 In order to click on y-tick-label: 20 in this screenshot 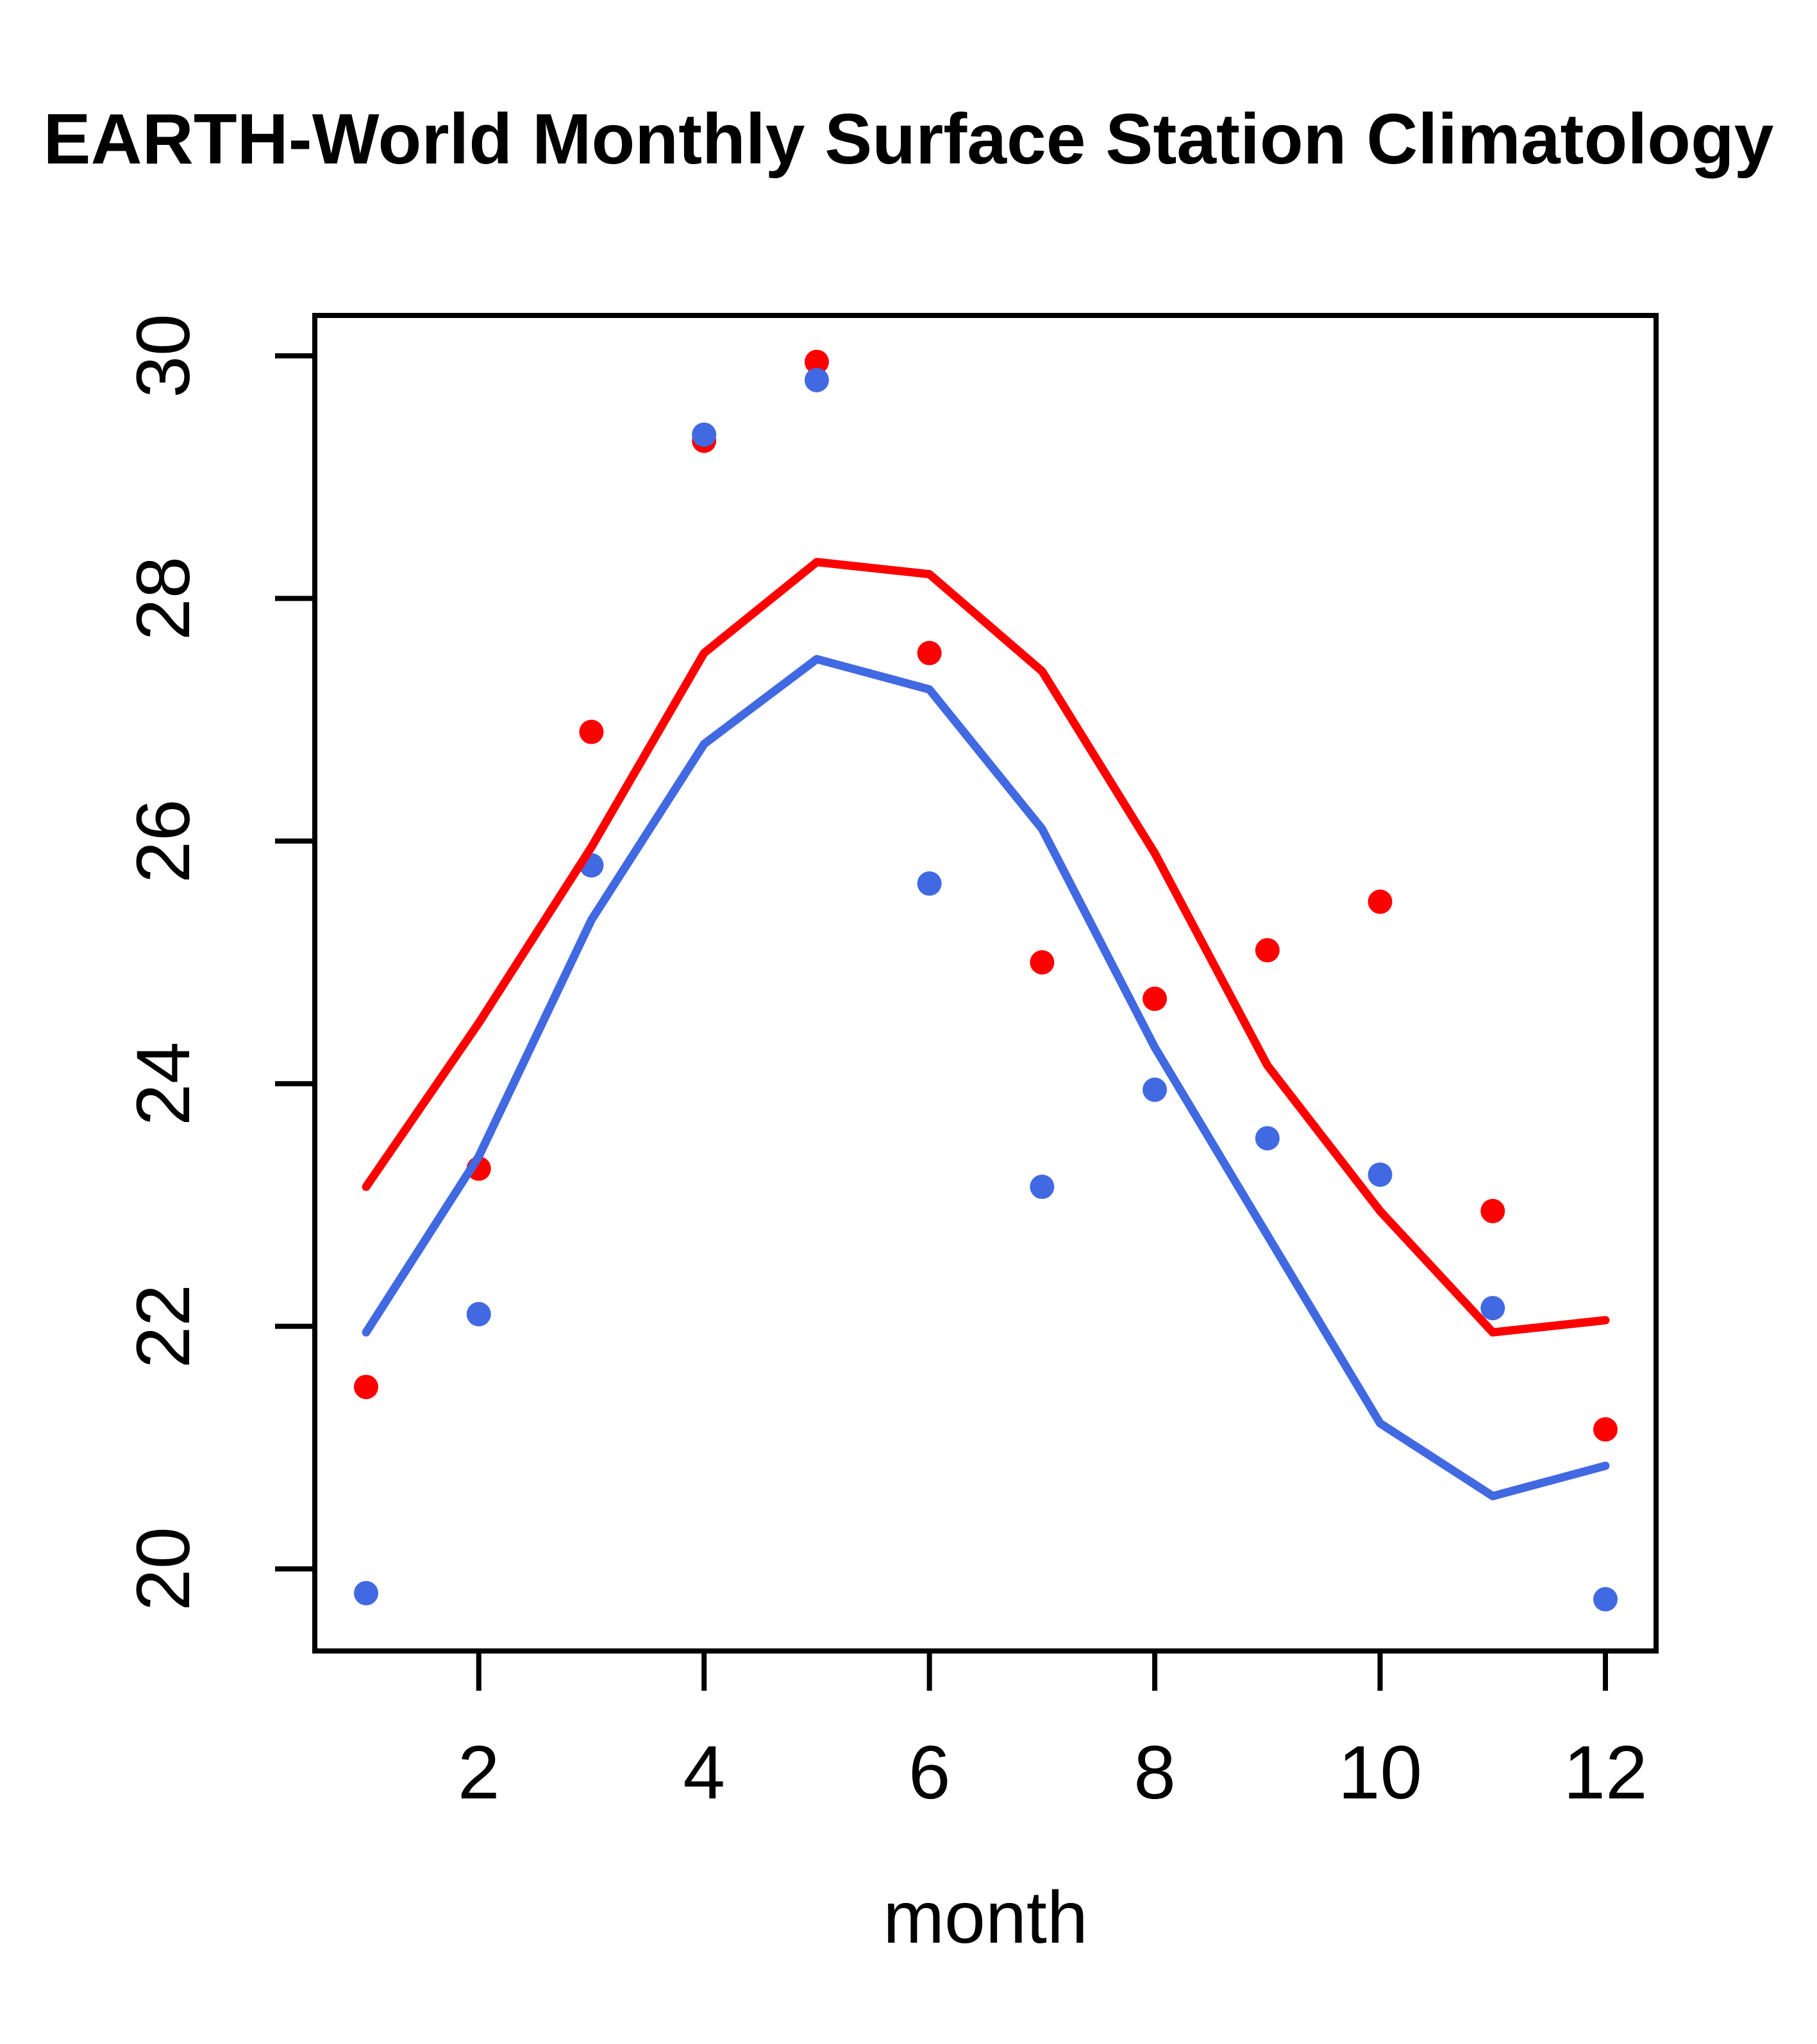, I will do `click(163, 1569)`.